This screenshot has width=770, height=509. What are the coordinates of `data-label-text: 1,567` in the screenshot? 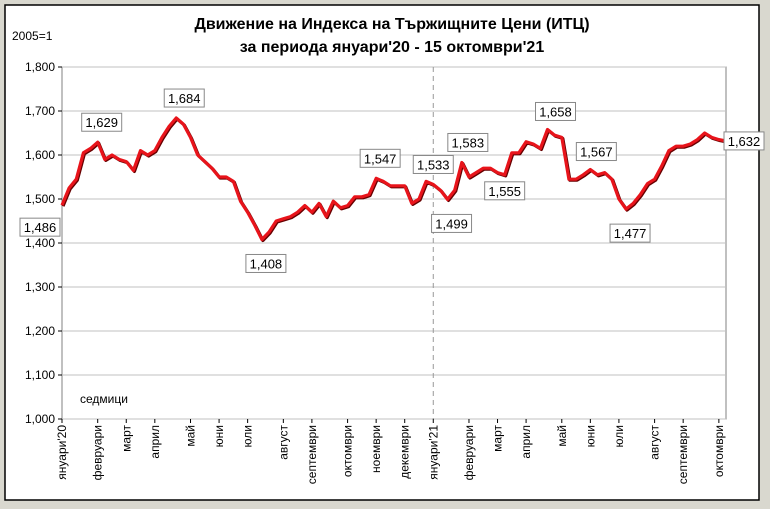 It's located at (596, 152).